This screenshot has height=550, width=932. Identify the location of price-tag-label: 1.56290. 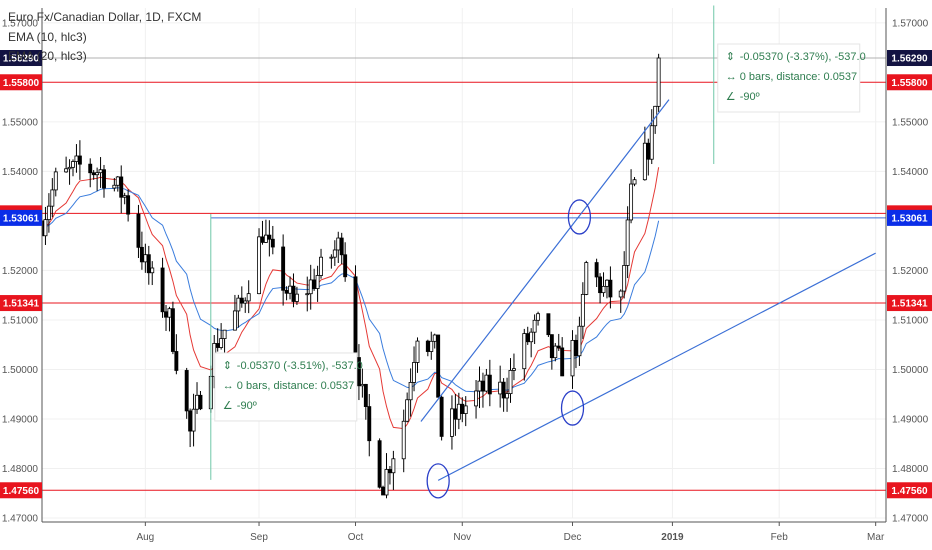
(21, 59).